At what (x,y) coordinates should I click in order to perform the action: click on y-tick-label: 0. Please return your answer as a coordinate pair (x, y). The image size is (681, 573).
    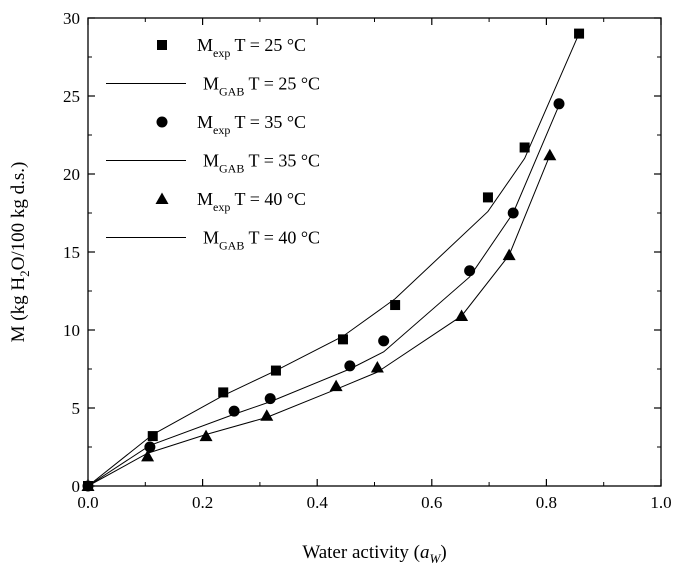
    Looking at the image, I should click on (76, 486).